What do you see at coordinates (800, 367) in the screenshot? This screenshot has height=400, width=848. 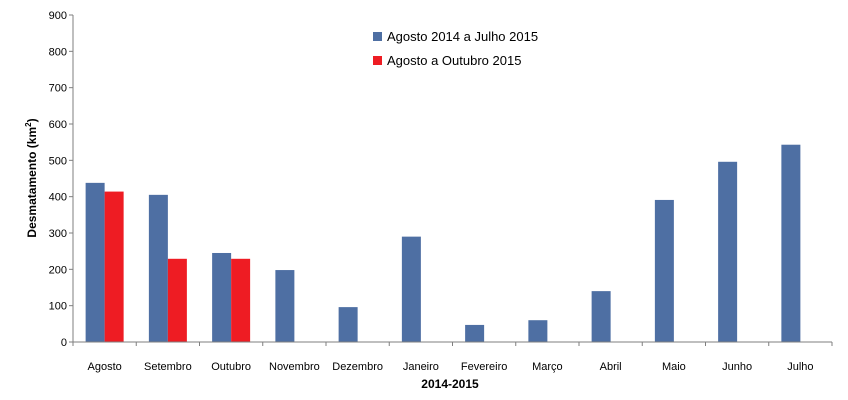 I see `x-category-label: Julho` at bounding box center [800, 367].